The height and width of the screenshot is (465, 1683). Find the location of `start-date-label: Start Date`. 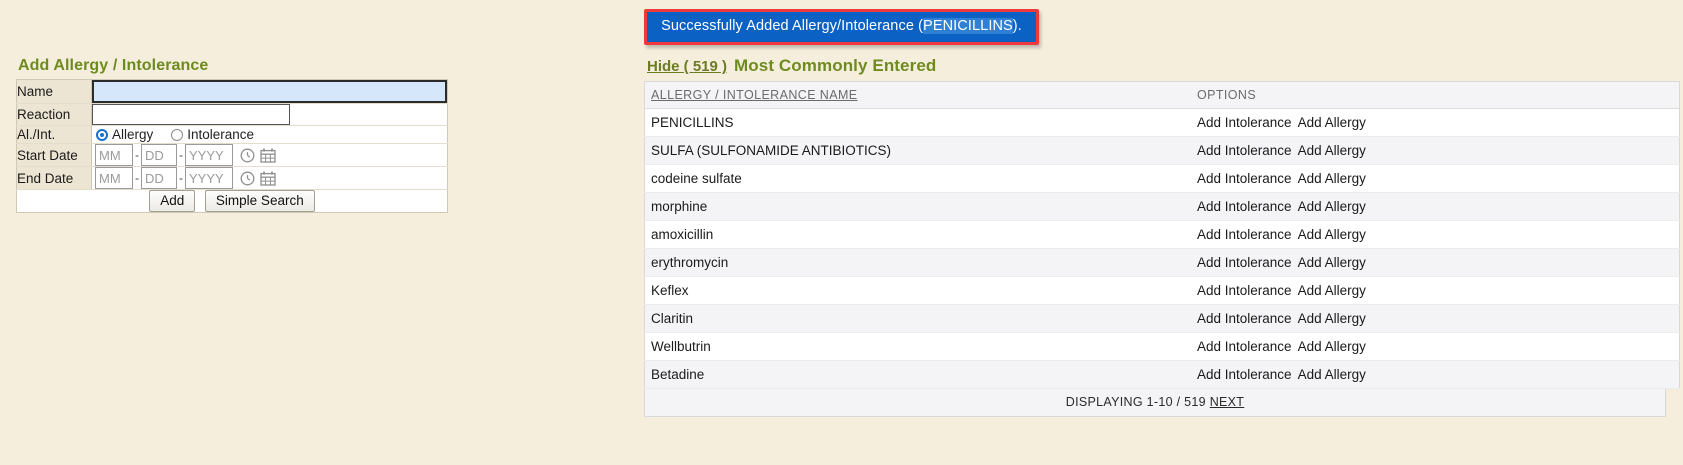

start-date-label: Start Date is located at coordinates (54, 155).